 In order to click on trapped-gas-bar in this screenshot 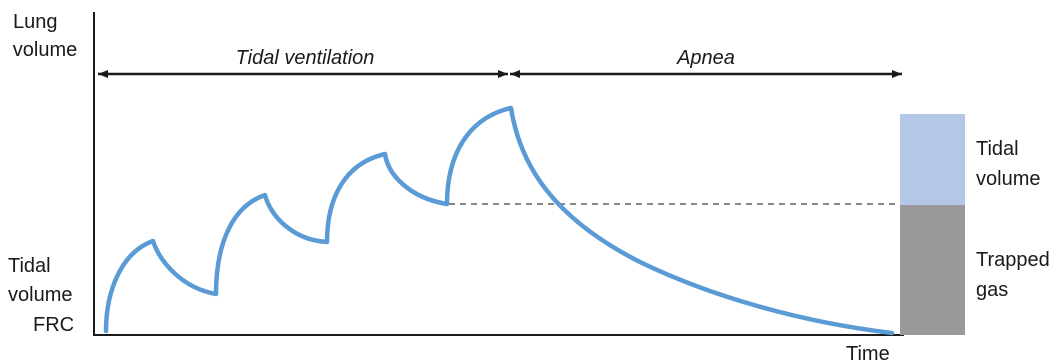, I will do `click(932, 270)`.